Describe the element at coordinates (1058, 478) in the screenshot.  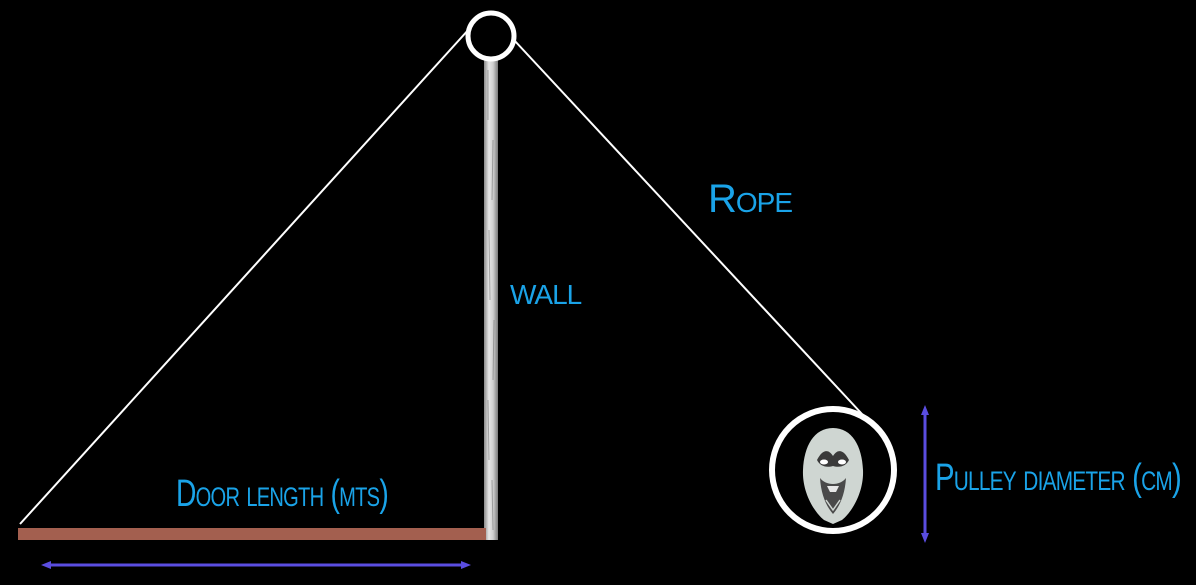
I see `pulley-diameter-label: Pulley diameter (cm)` at that location.